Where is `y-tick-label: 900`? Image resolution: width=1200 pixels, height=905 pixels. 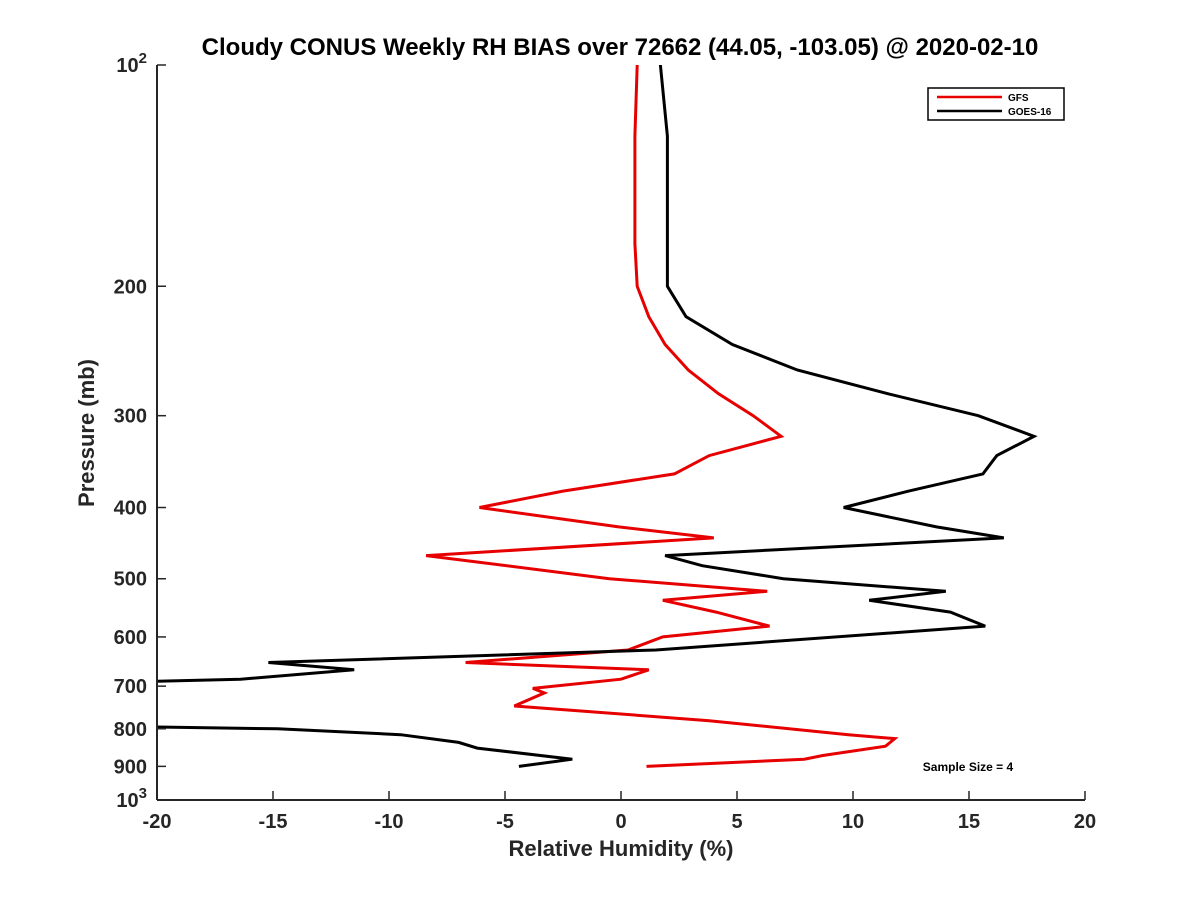
y-tick-label: 900 is located at coordinates (130, 767).